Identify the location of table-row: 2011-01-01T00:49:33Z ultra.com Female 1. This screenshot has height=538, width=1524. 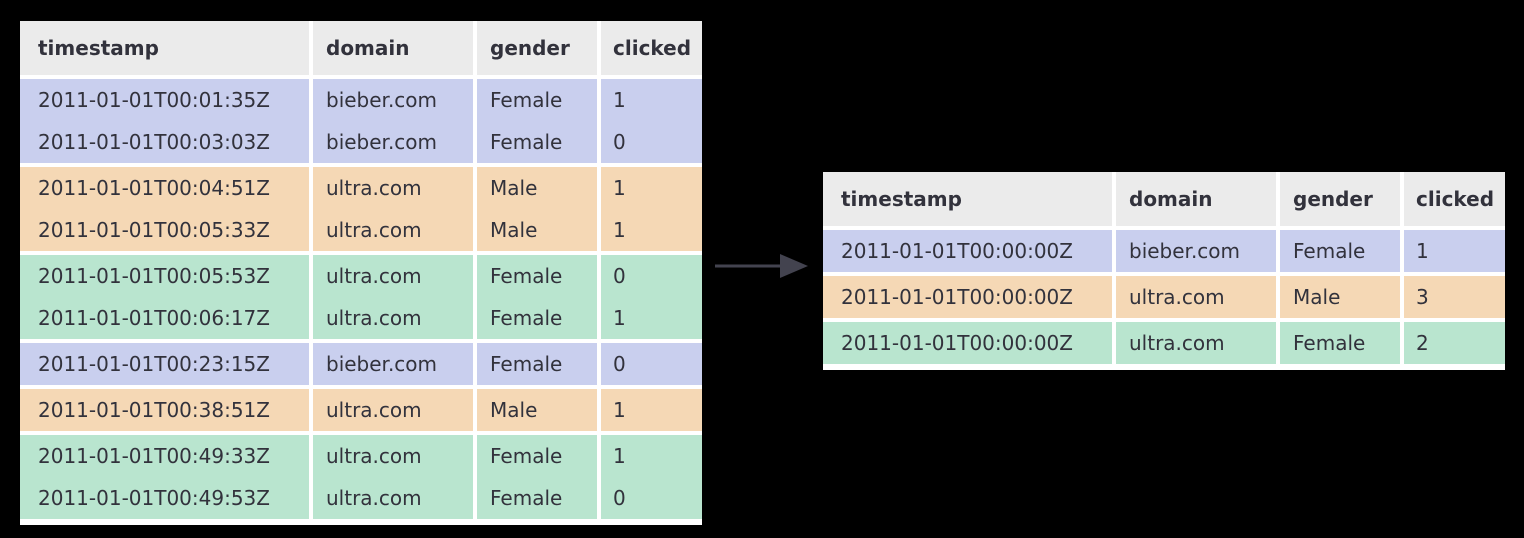
(361, 456).